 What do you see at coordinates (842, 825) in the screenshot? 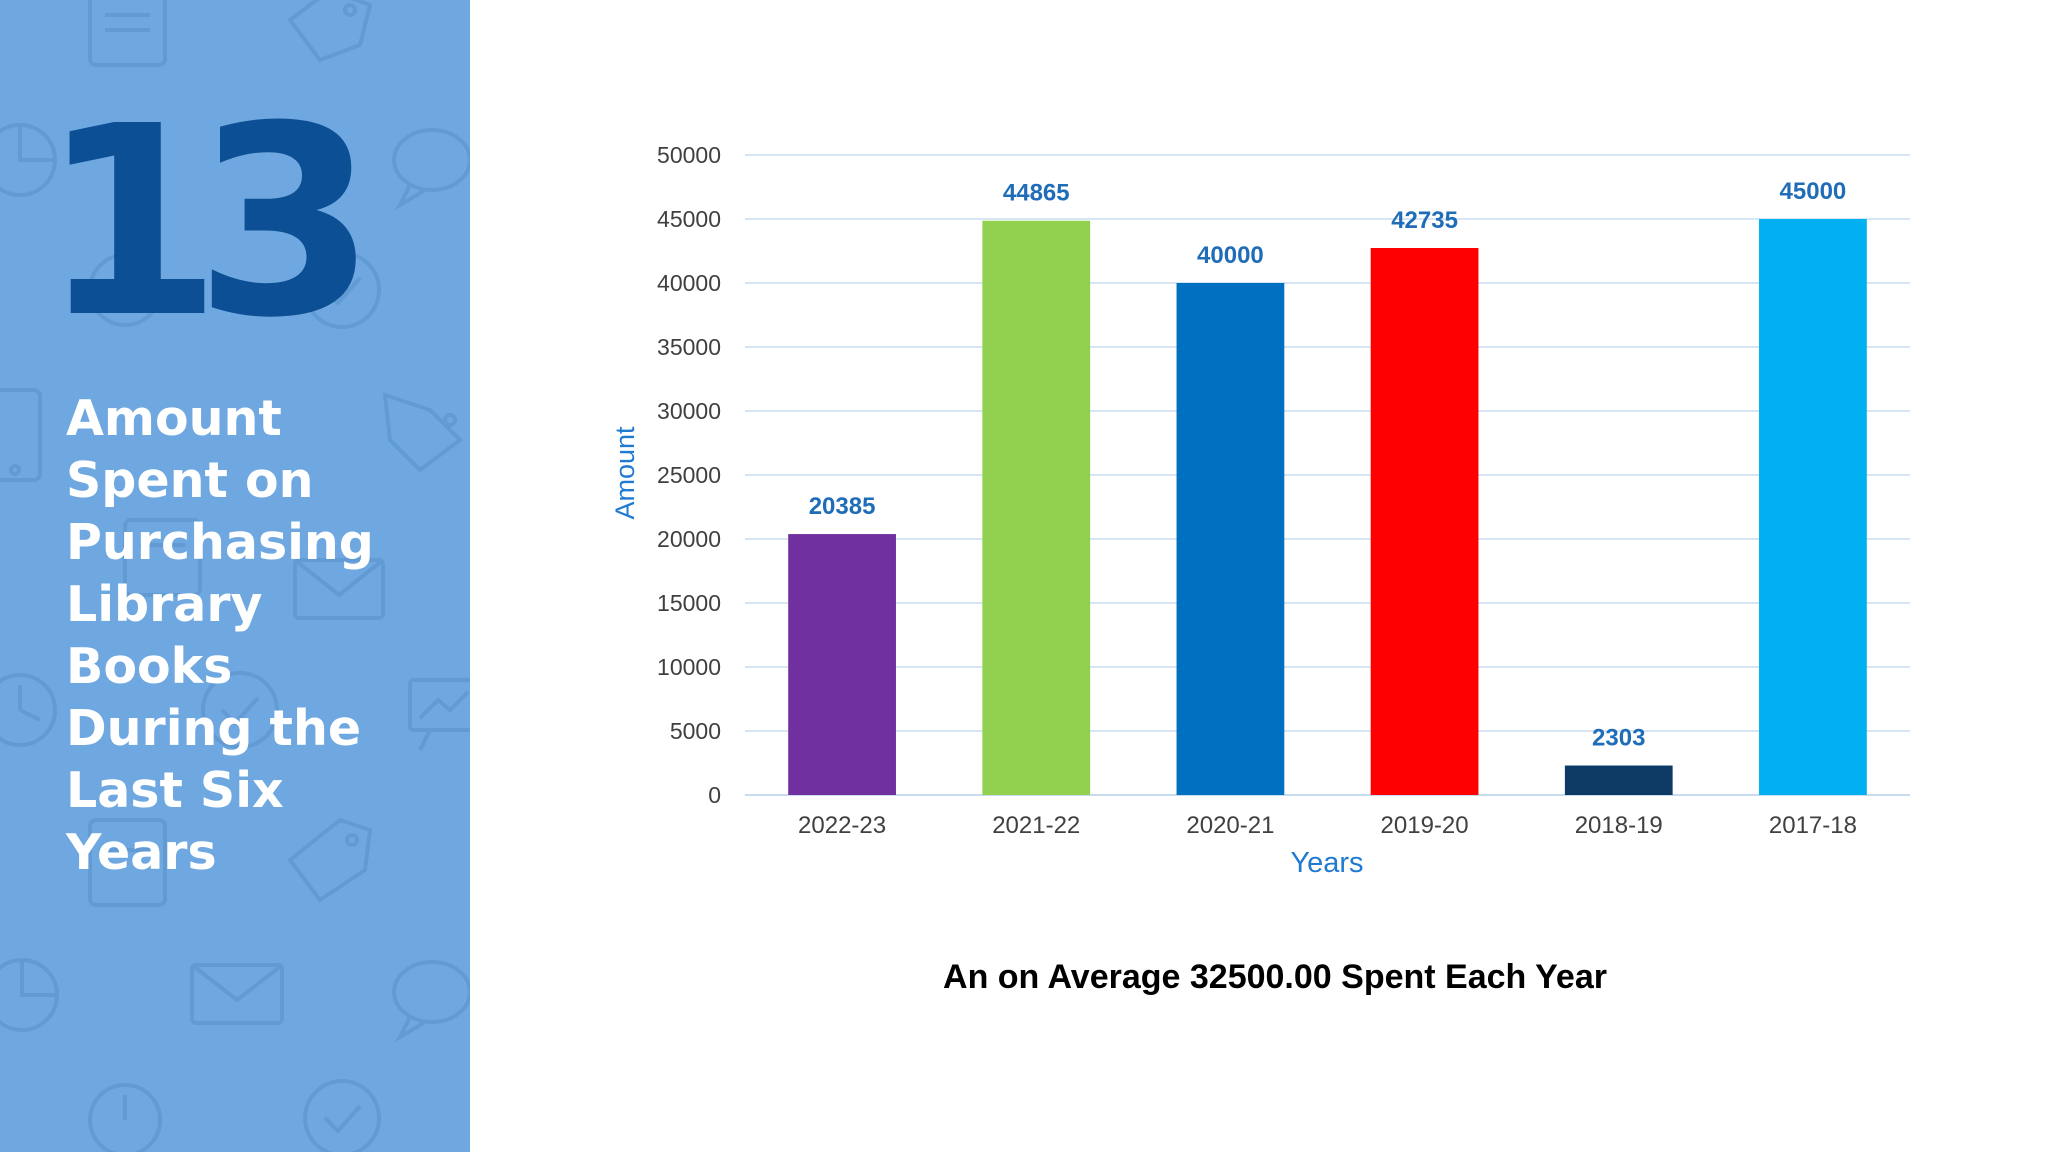
I see `x-tick-label: 2022-23` at bounding box center [842, 825].